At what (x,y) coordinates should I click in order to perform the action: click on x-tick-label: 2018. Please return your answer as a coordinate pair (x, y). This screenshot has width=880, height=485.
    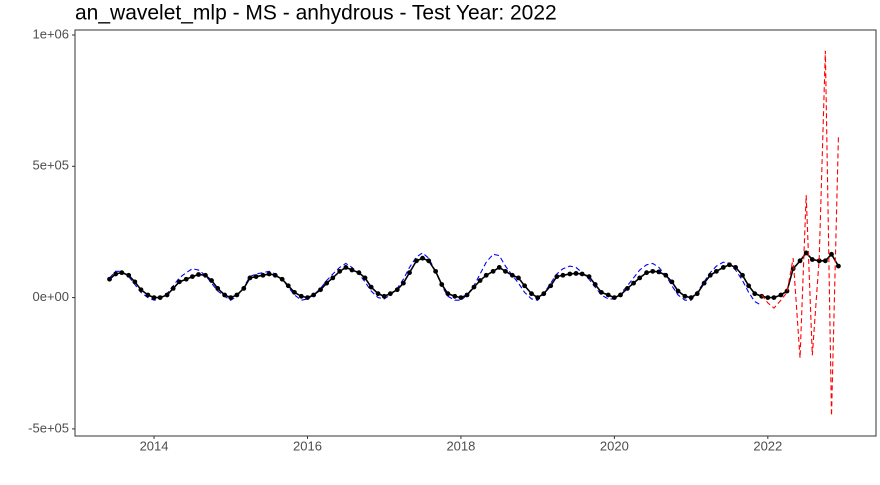
    Looking at the image, I should click on (460, 445).